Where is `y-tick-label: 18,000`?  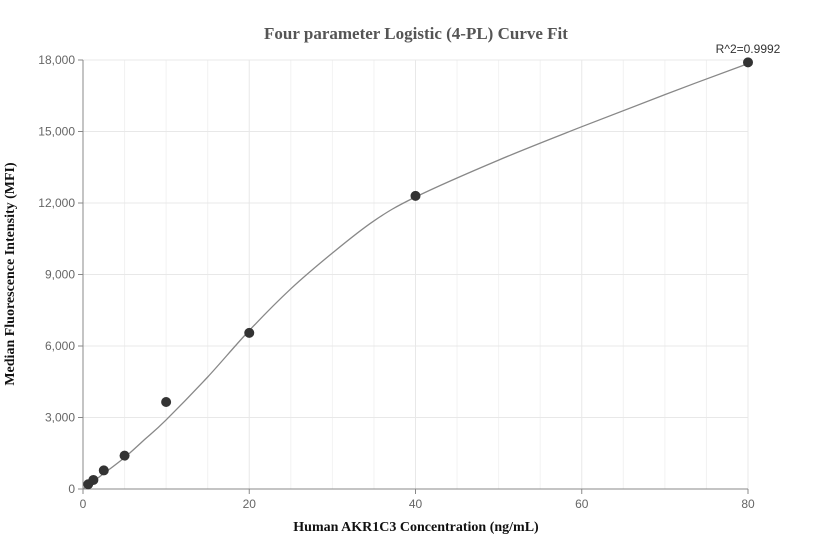 y-tick-label: 18,000 is located at coordinates (56, 60).